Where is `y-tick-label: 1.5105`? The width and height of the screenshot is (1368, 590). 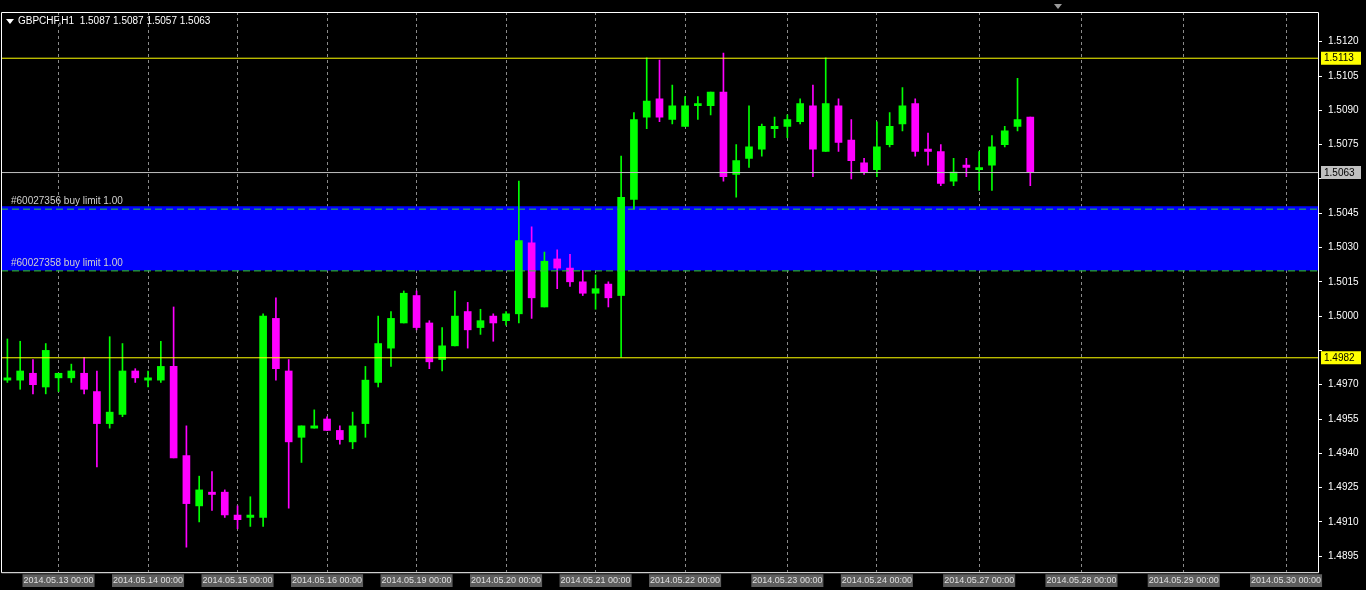 y-tick-label: 1.5105 is located at coordinates (1344, 75).